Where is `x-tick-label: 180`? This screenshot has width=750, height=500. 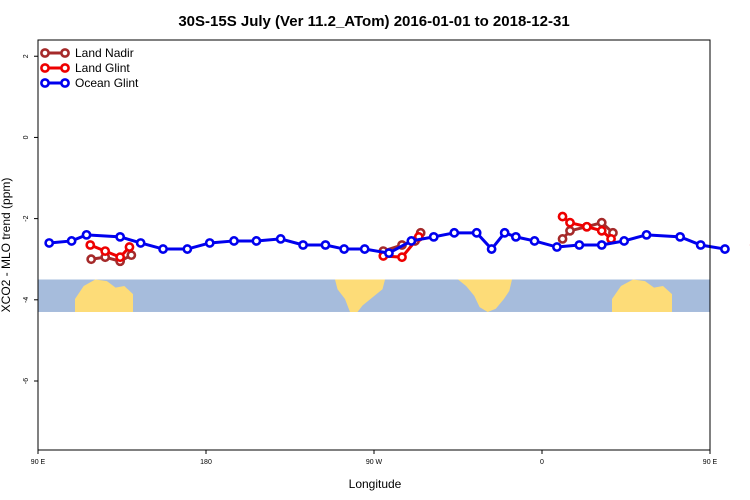
x-tick-label: 180 is located at coordinates (206, 462).